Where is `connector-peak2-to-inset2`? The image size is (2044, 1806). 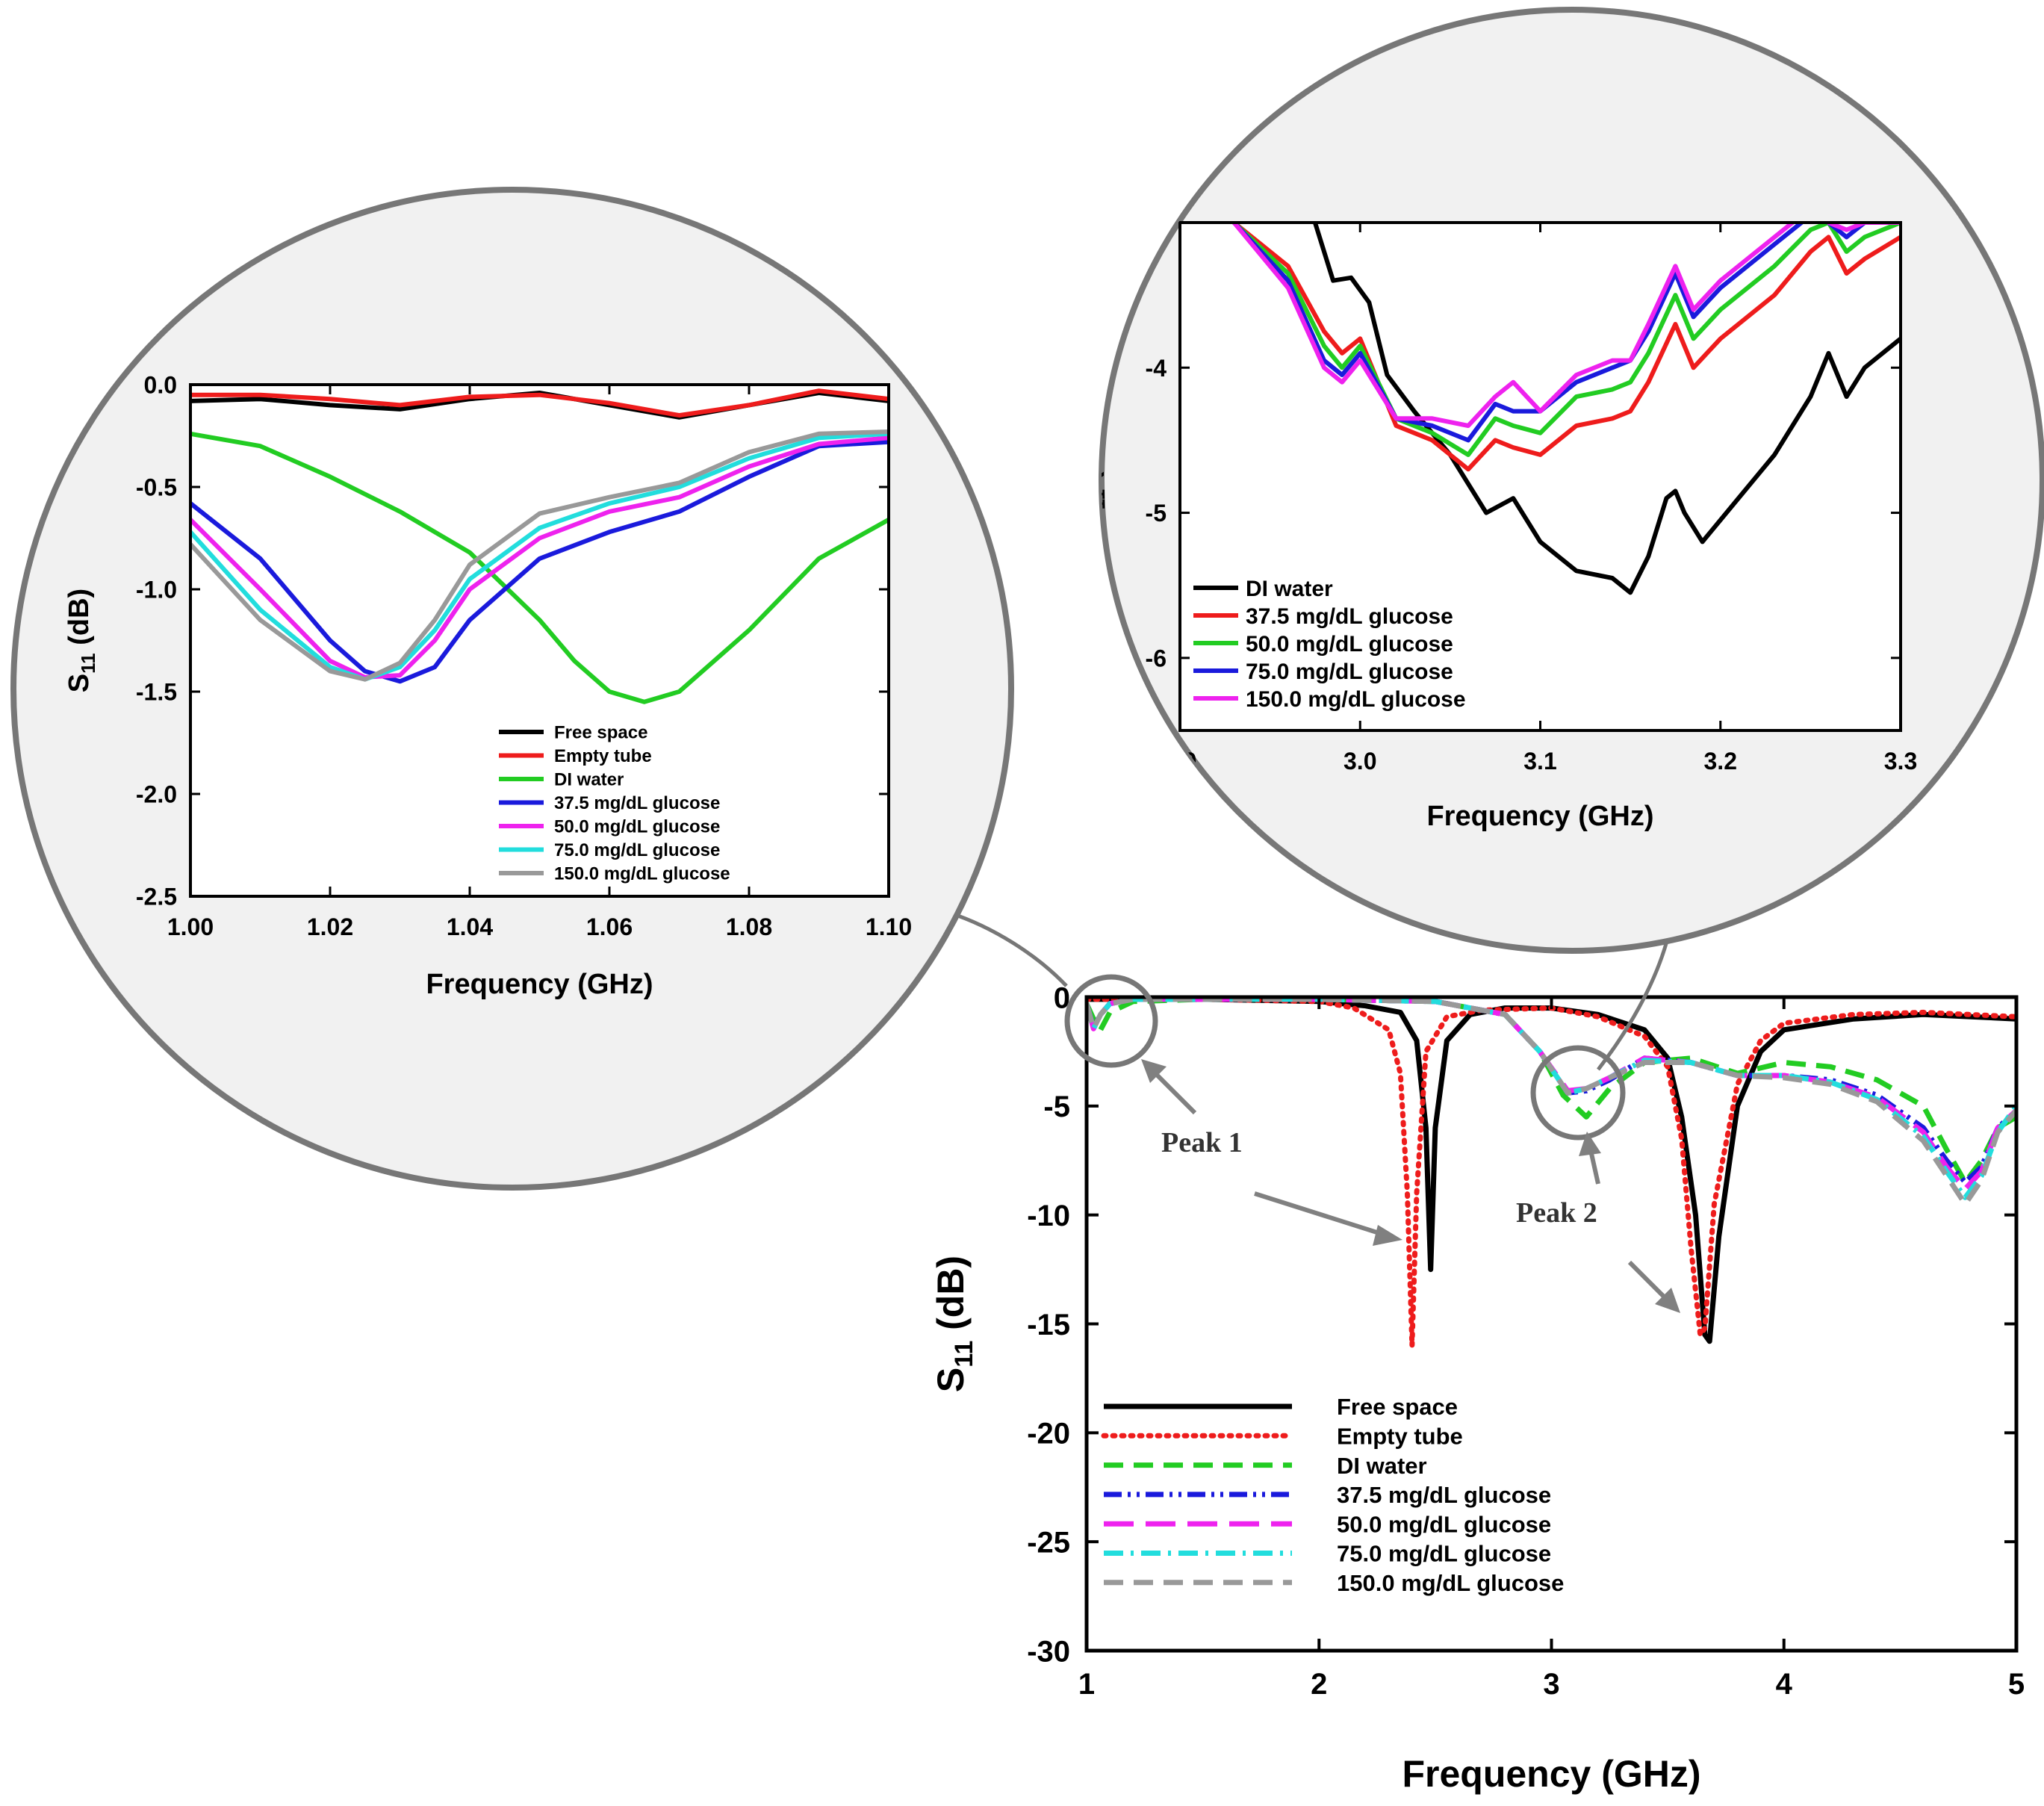 connector-peak2-to-inset2 is located at coordinates (1633, 1006).